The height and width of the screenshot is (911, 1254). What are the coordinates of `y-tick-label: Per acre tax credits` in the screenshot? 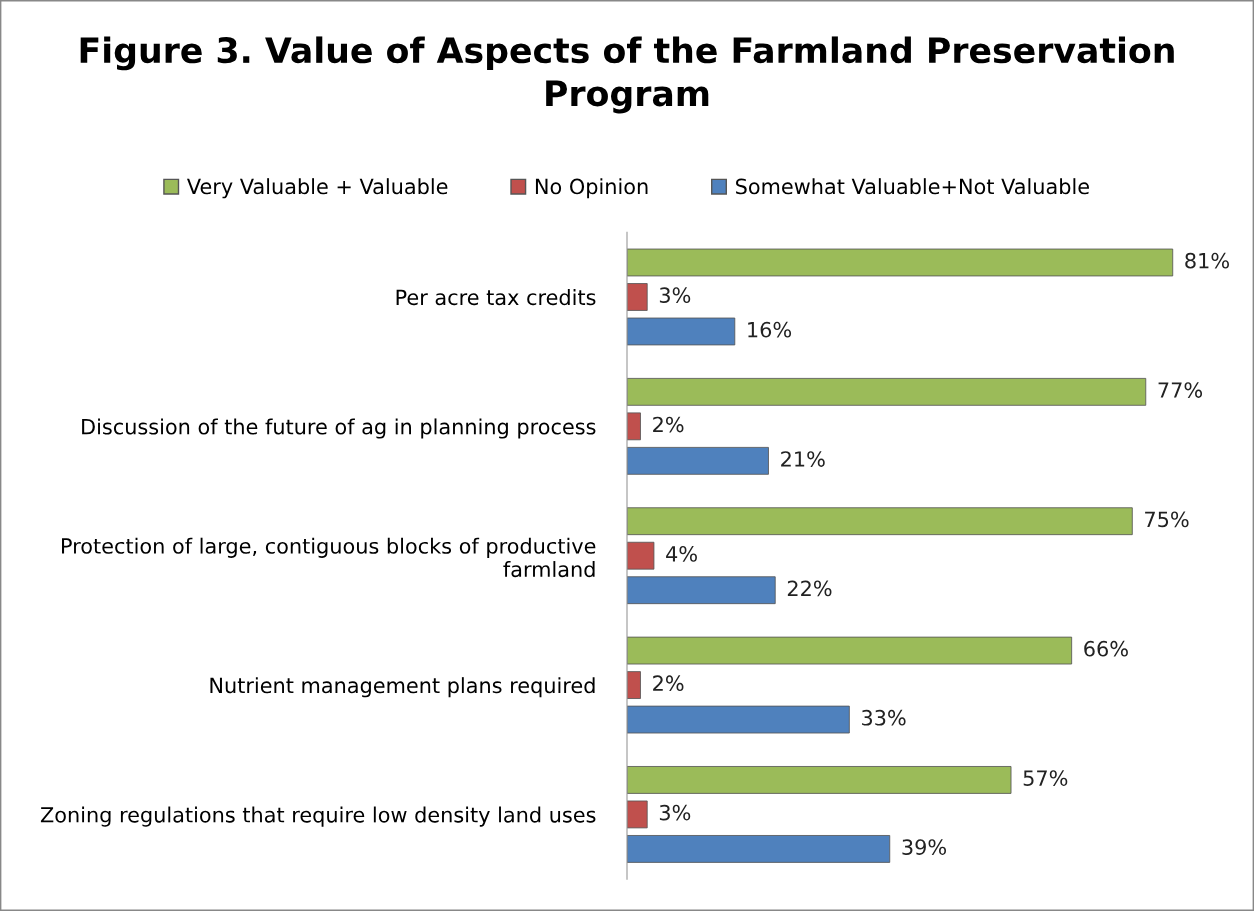 It's located at (496, 297).